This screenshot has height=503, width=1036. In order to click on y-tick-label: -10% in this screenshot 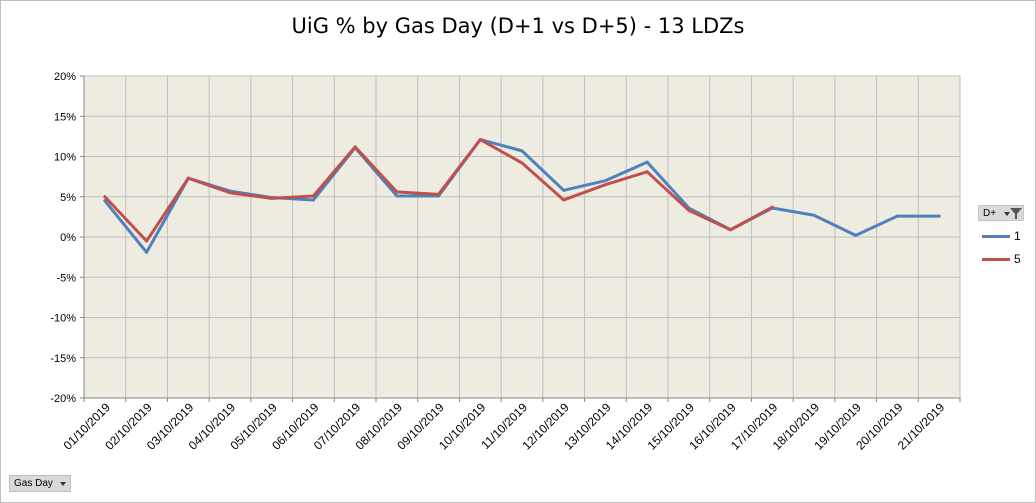, I will do `click(63, 319)`.